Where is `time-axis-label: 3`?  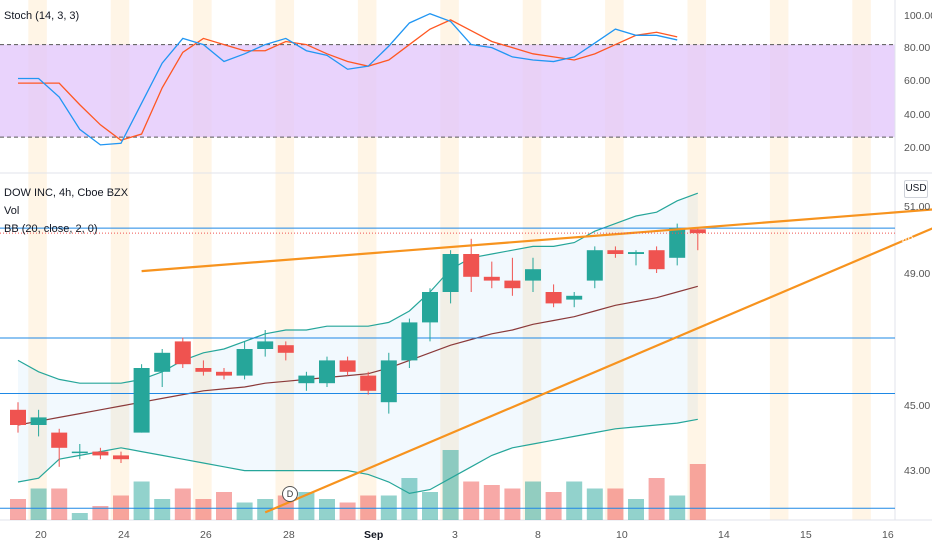 time-axis-label: 3 is located at coordinates (455, 535).